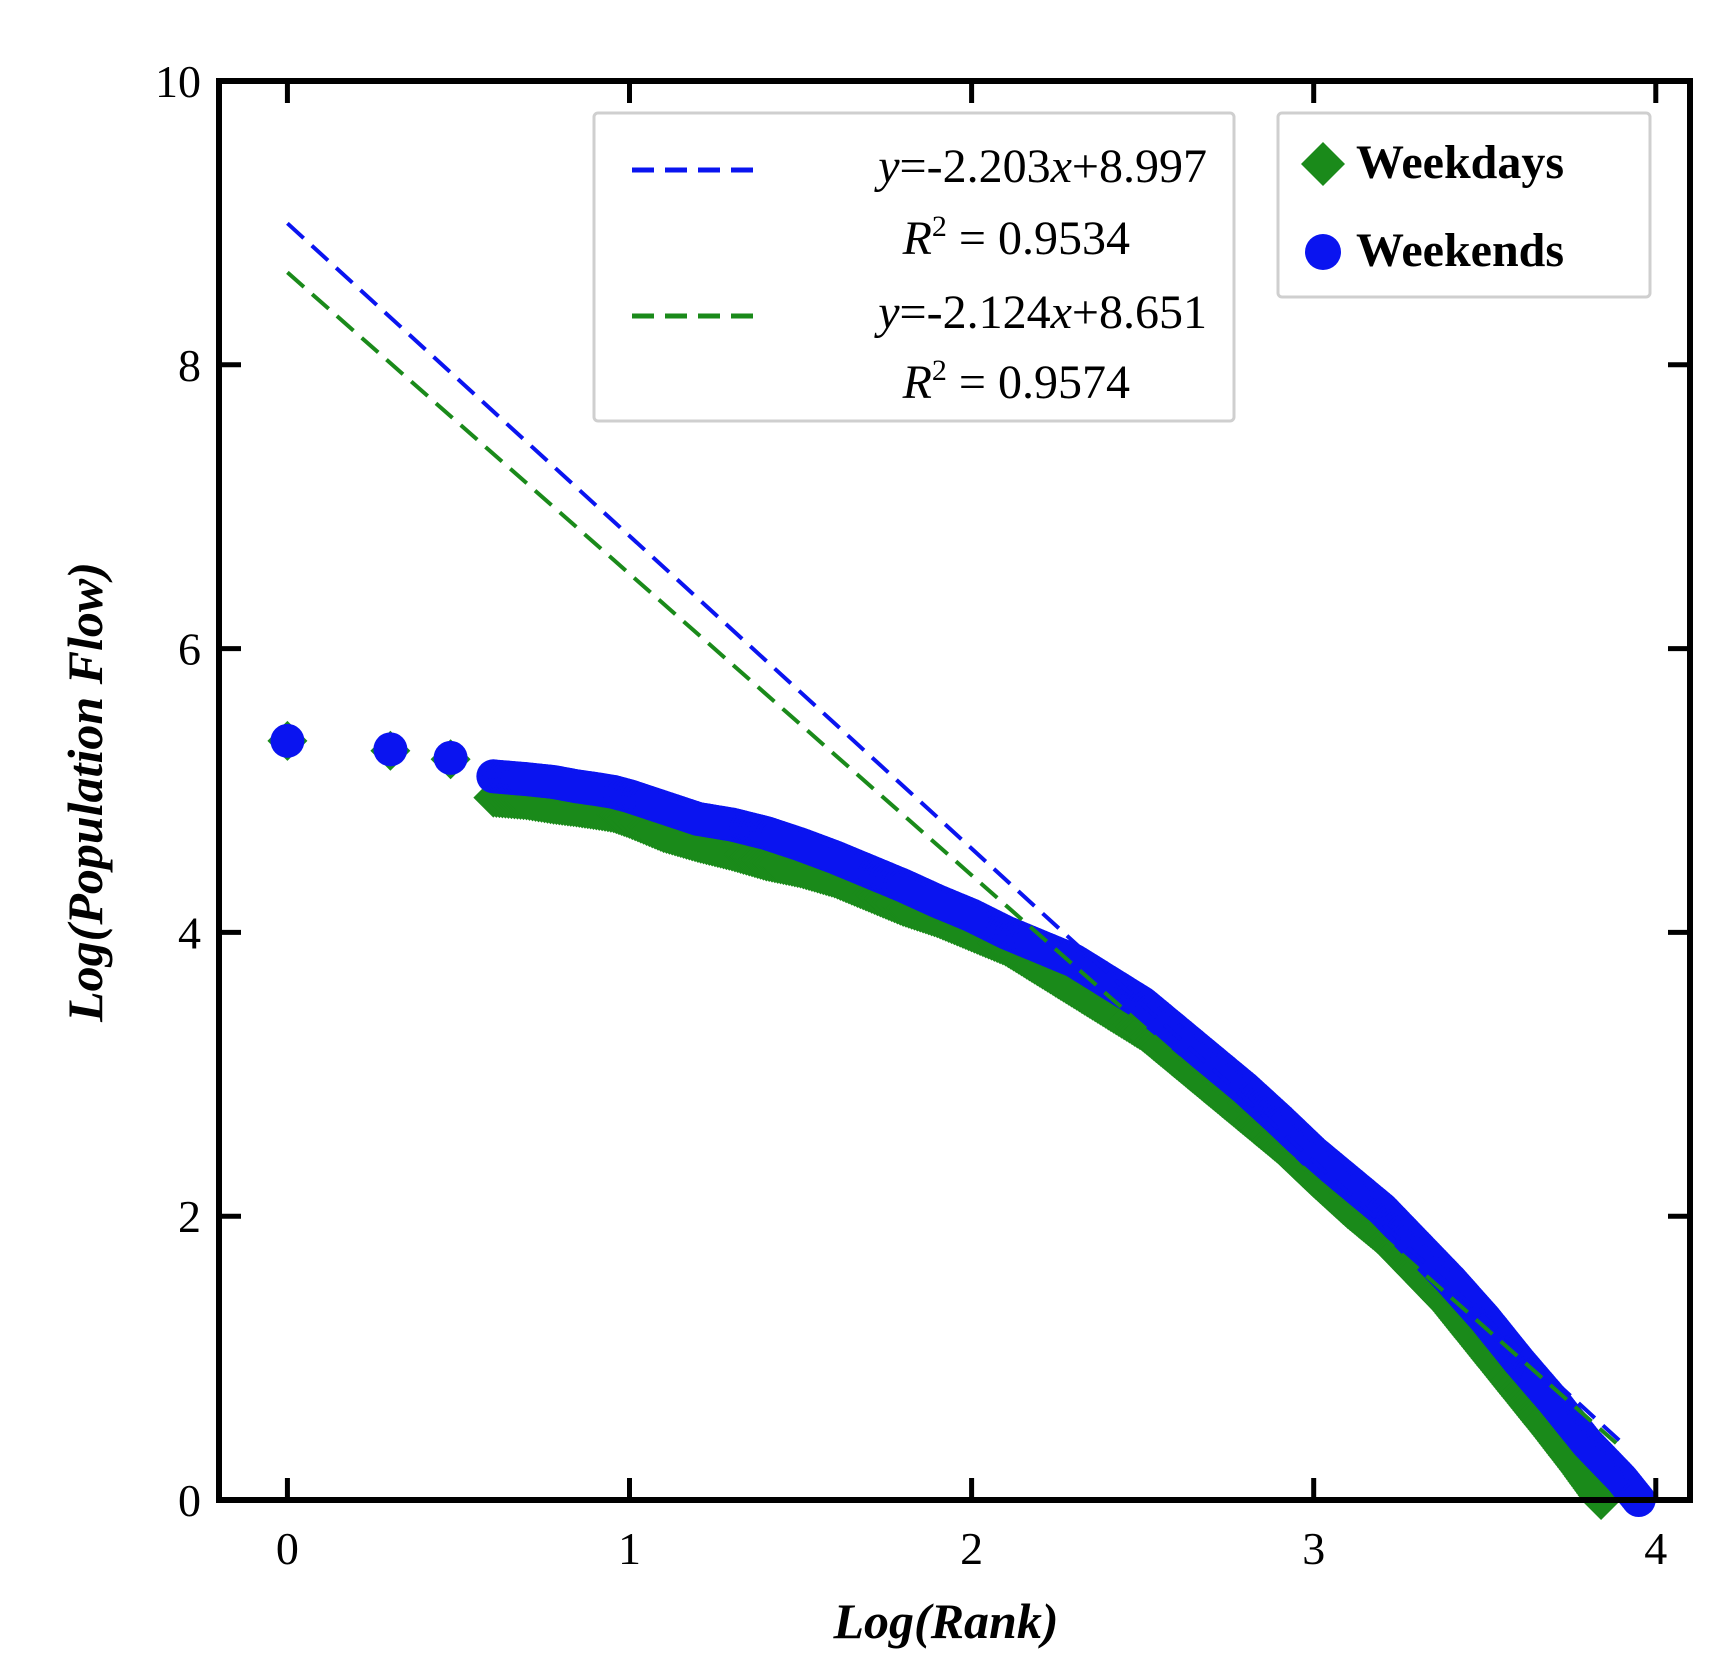 The height and width of the screenshot is (1669, 1709). I want to click on y-tick-label: 0, so click(189, 1500).